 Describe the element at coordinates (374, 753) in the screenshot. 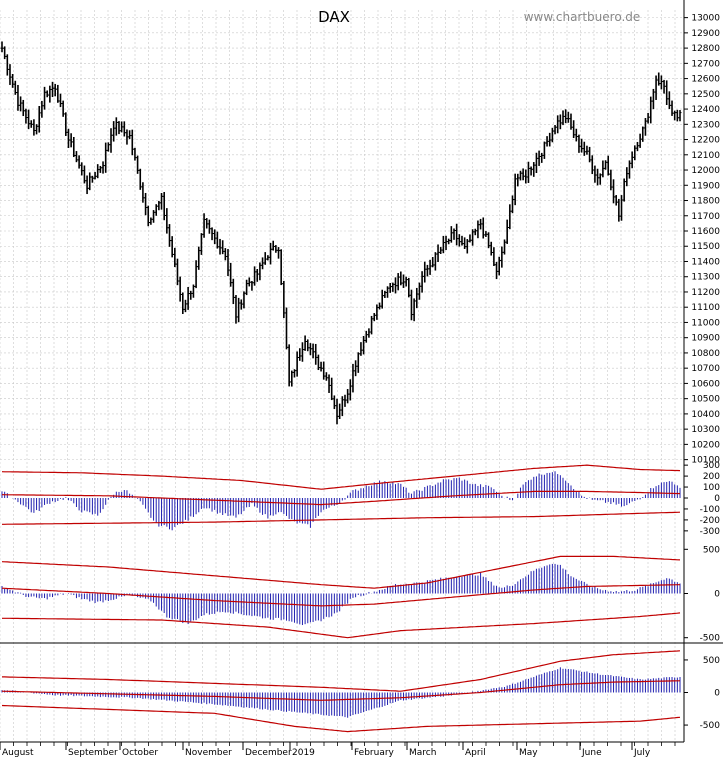

I see `month-label: February` at that location.